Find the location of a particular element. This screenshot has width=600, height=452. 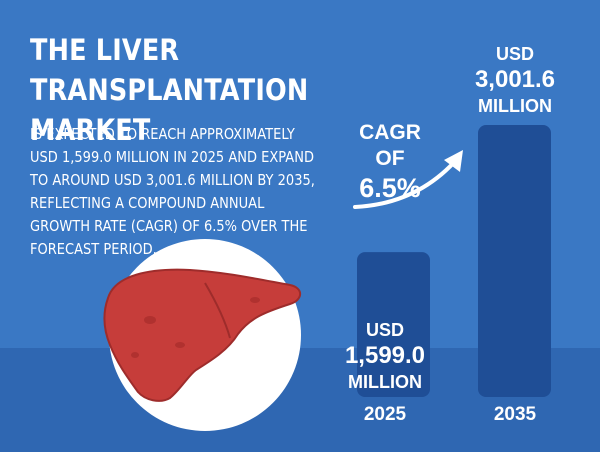

bar-label-value: 3,001.6 is located at coordinates (515, 79).